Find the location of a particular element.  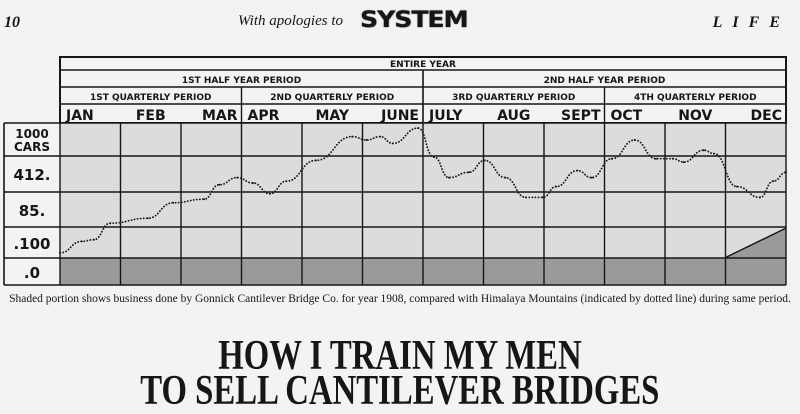

shaded-edge is located at coordinates (756, 243).